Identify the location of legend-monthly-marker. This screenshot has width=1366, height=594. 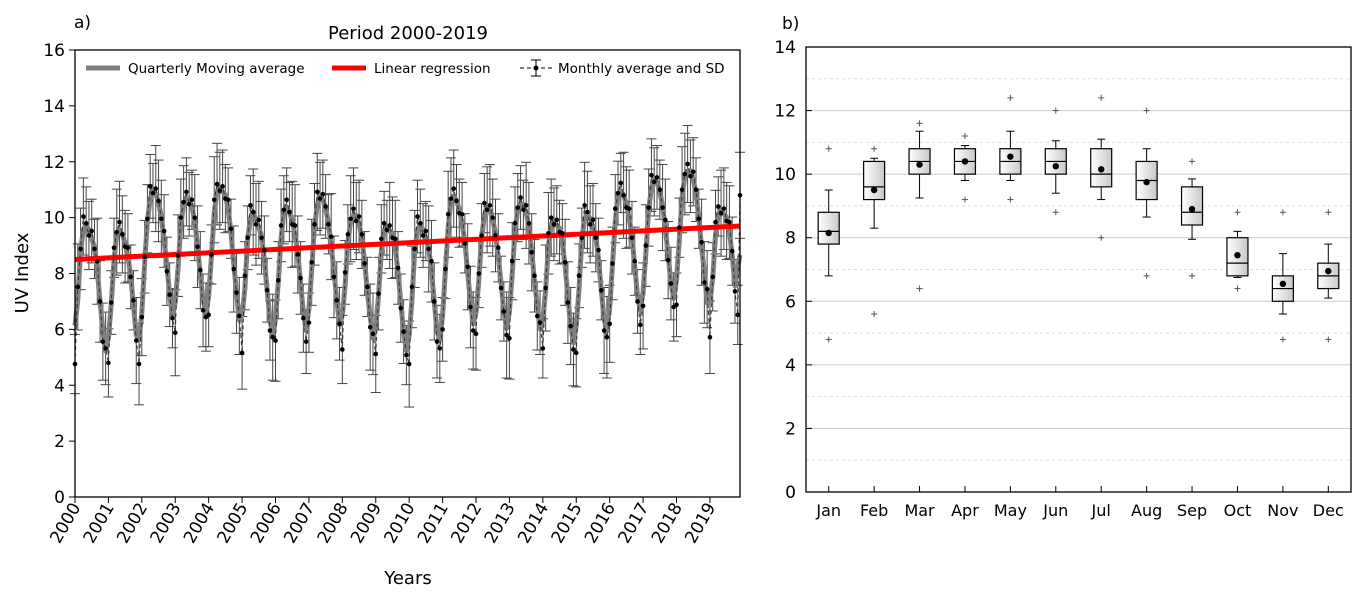
(536, 68).